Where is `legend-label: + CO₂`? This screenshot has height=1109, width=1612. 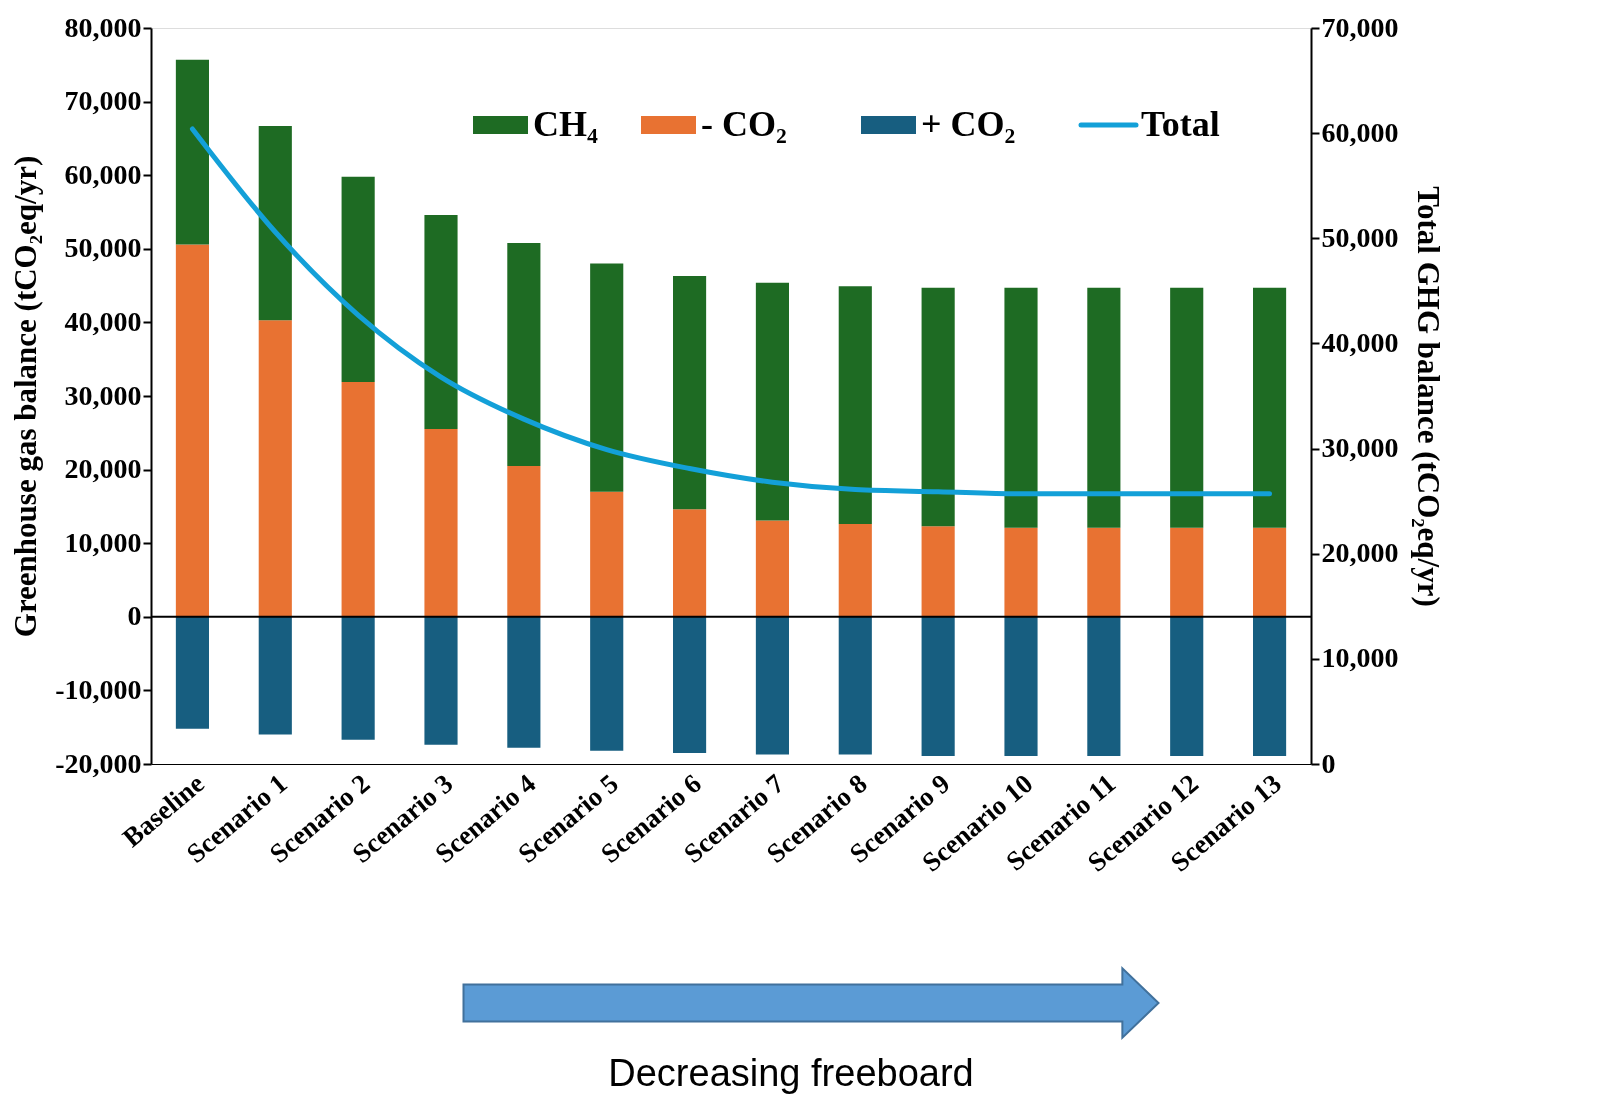 legend-label: + CO₂ is located at coordinates (968, 124).